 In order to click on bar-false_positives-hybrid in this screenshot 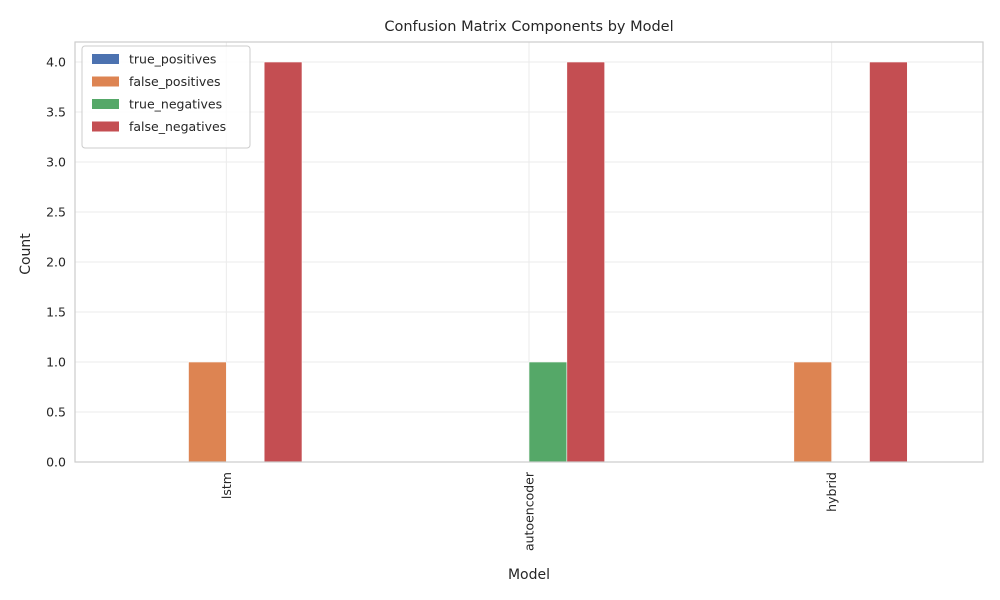, I will do `click(813, 412)`.